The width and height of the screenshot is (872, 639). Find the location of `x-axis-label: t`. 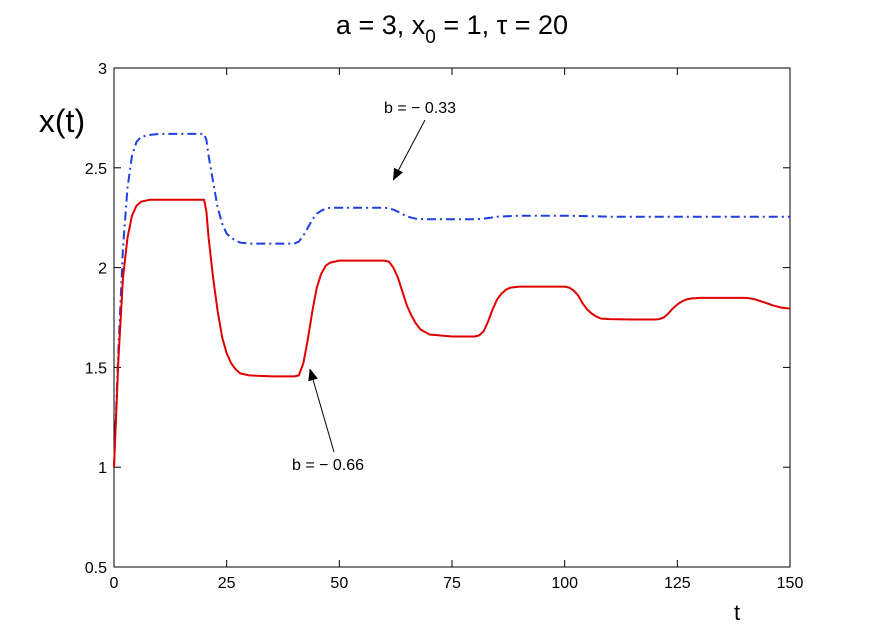

x-axis-label: t is located at coordinates (737, 612).